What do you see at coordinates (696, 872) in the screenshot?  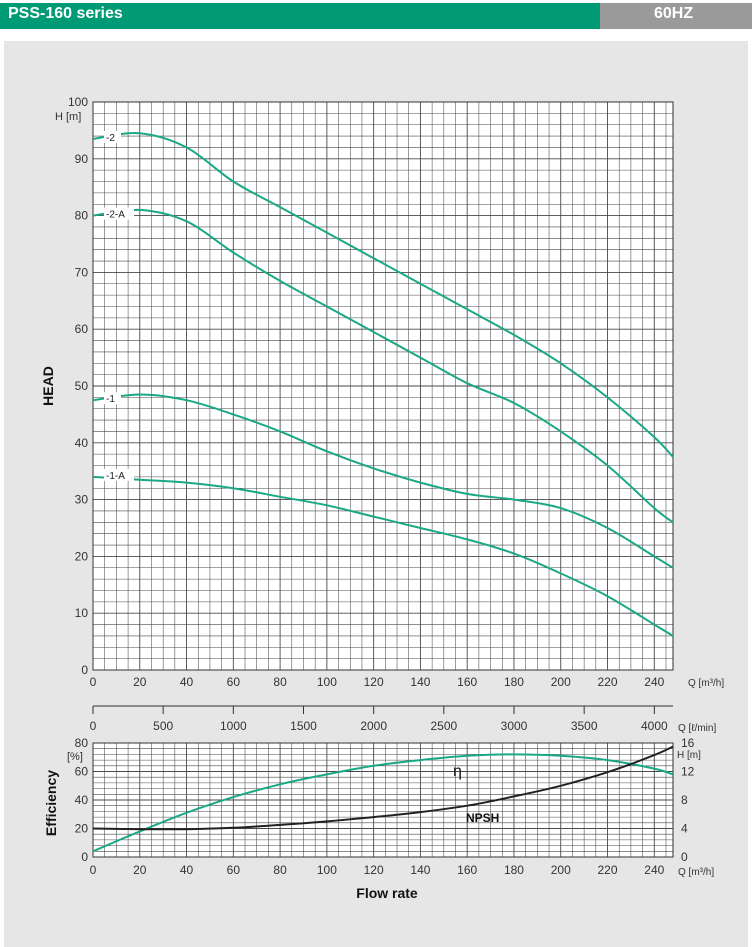 I see `eff-x-unit: Q [m³/h]` at bounding box center [696, 872].